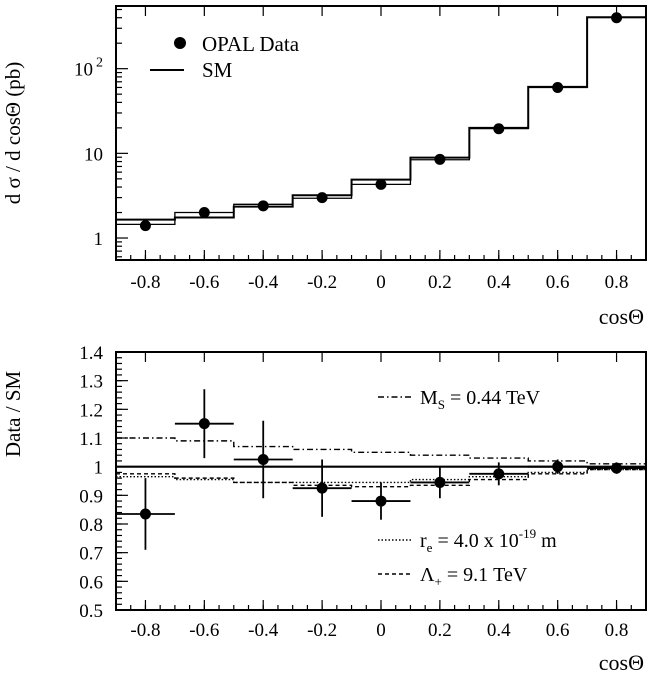 The height and width of the screenshot is (679, 649). What do you see at coordinates (145, 282) in the screenshot?
I see `top-x-tick-label: -0.8` at bounding box center [145, 282].